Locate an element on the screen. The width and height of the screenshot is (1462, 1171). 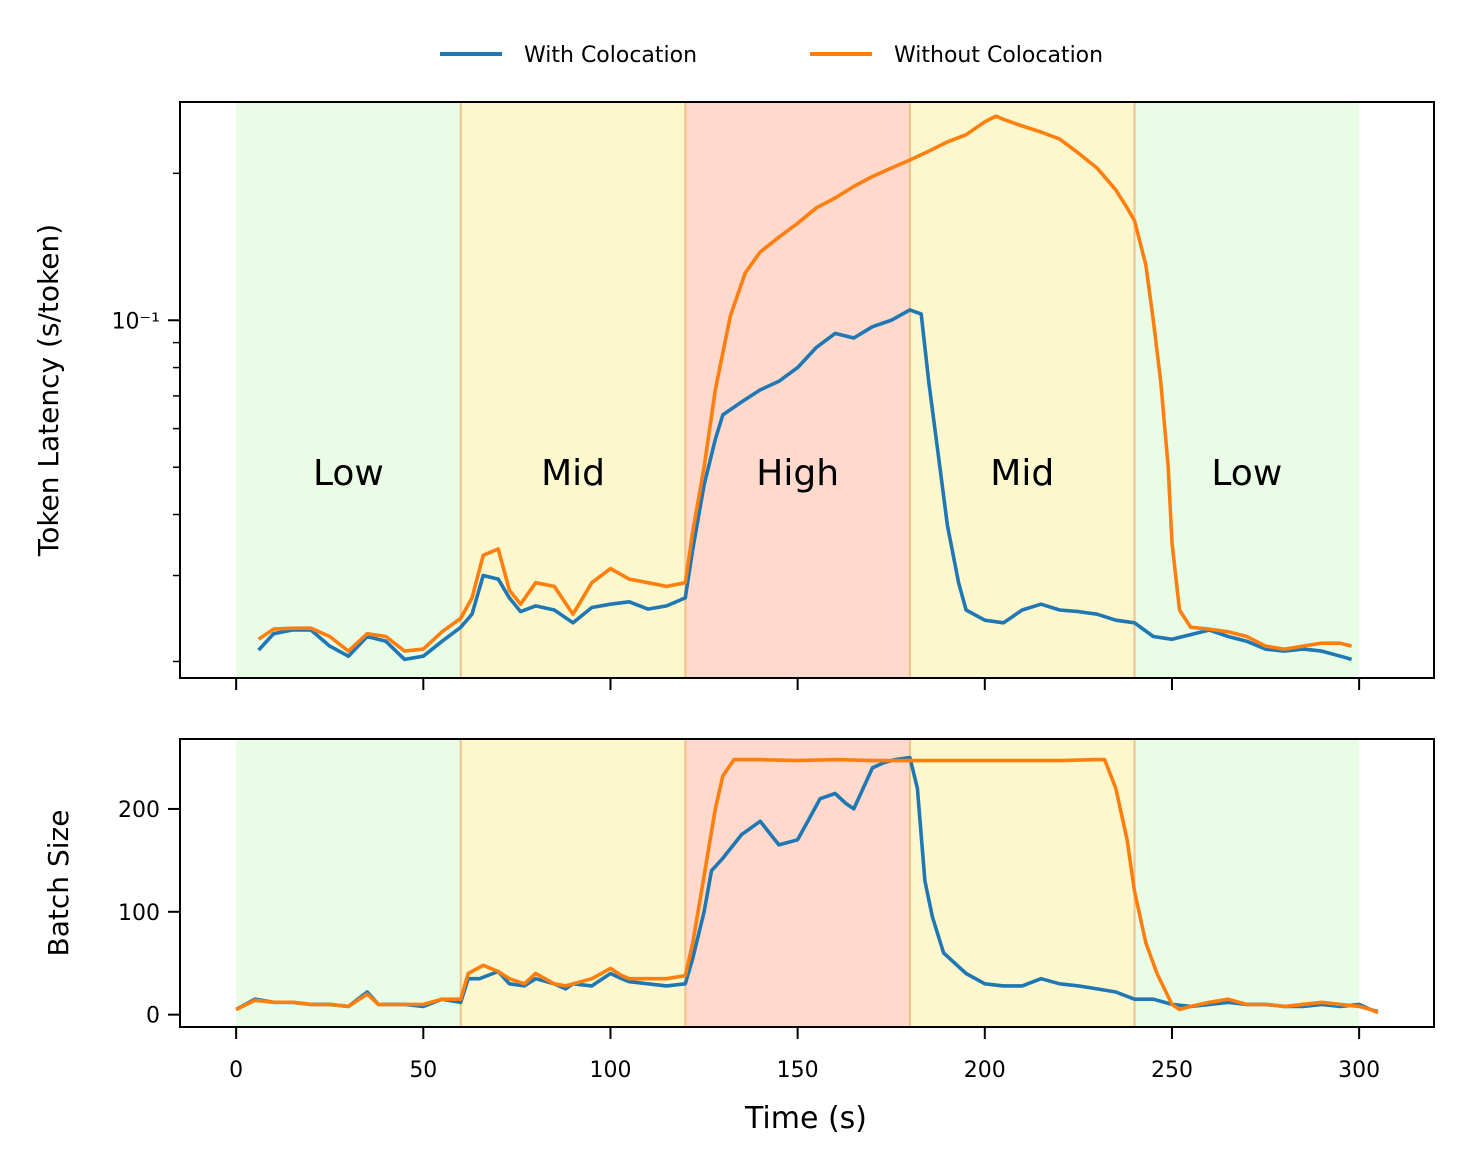
batch-y-tick-label: 0 is located at coordinates (153, 1016).